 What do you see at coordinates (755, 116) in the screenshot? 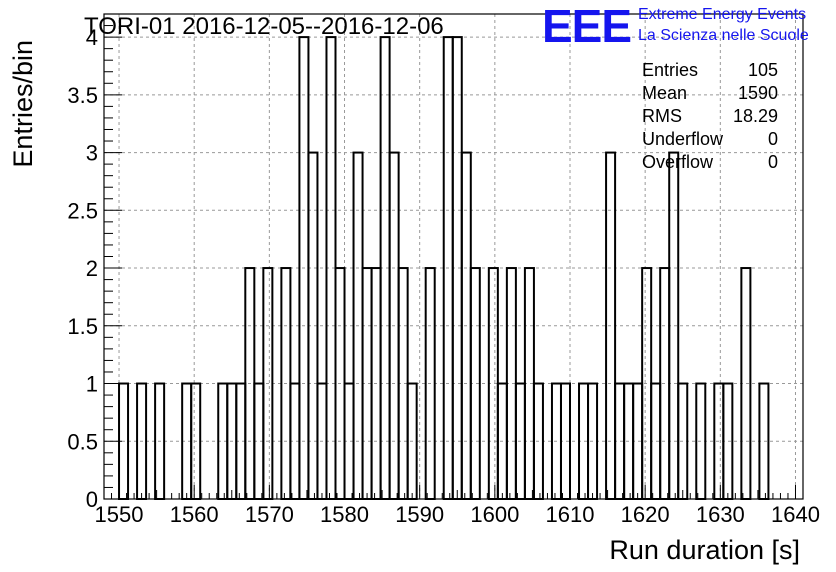
I see `stats-rms-value: 18.29` at bounding box center [755, 116].